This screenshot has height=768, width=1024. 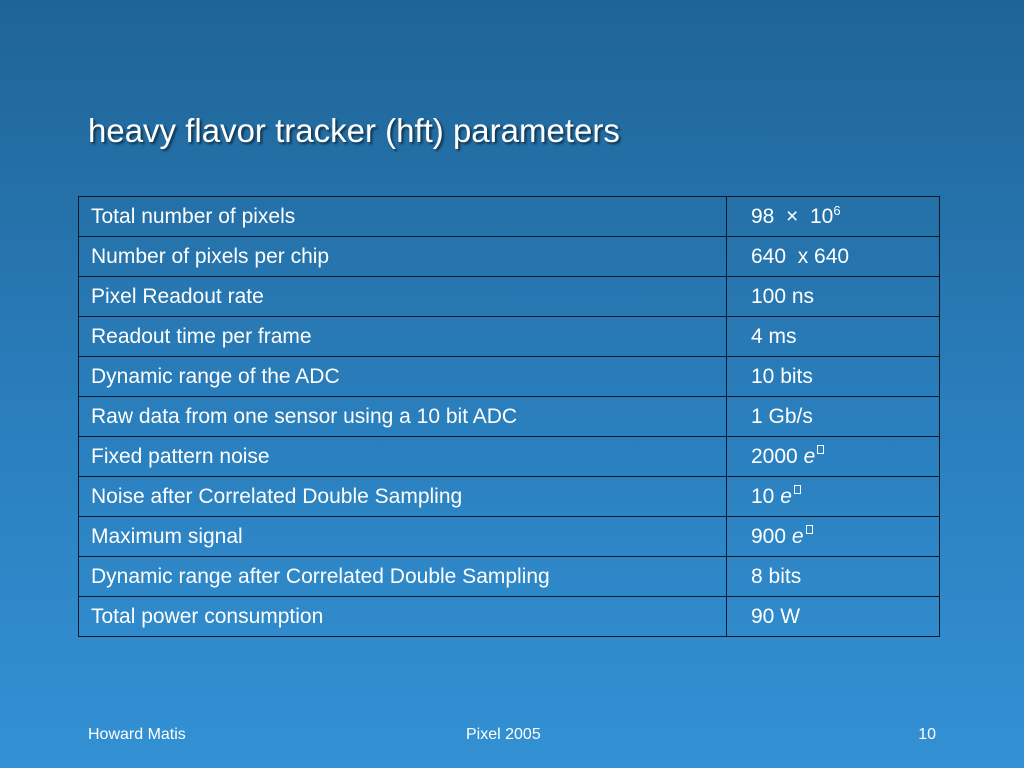 I want to click on value-number: 2000, so click(x=774, y=456).